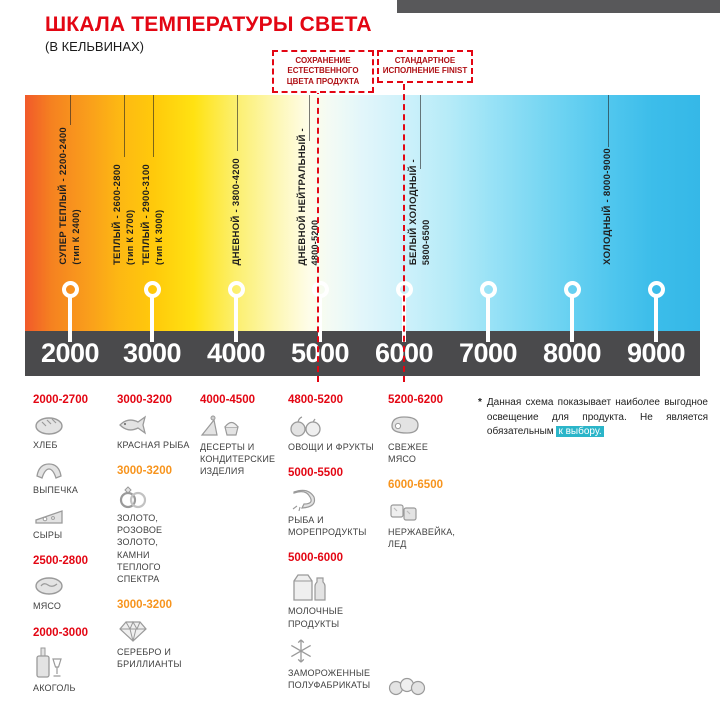 The height and width of the screenshot is (704, 720). What do you see at coordinates (48, 535) in the screenshot?
I see `food-item-label: СЫРЫ` at bounding box center [48, 535].